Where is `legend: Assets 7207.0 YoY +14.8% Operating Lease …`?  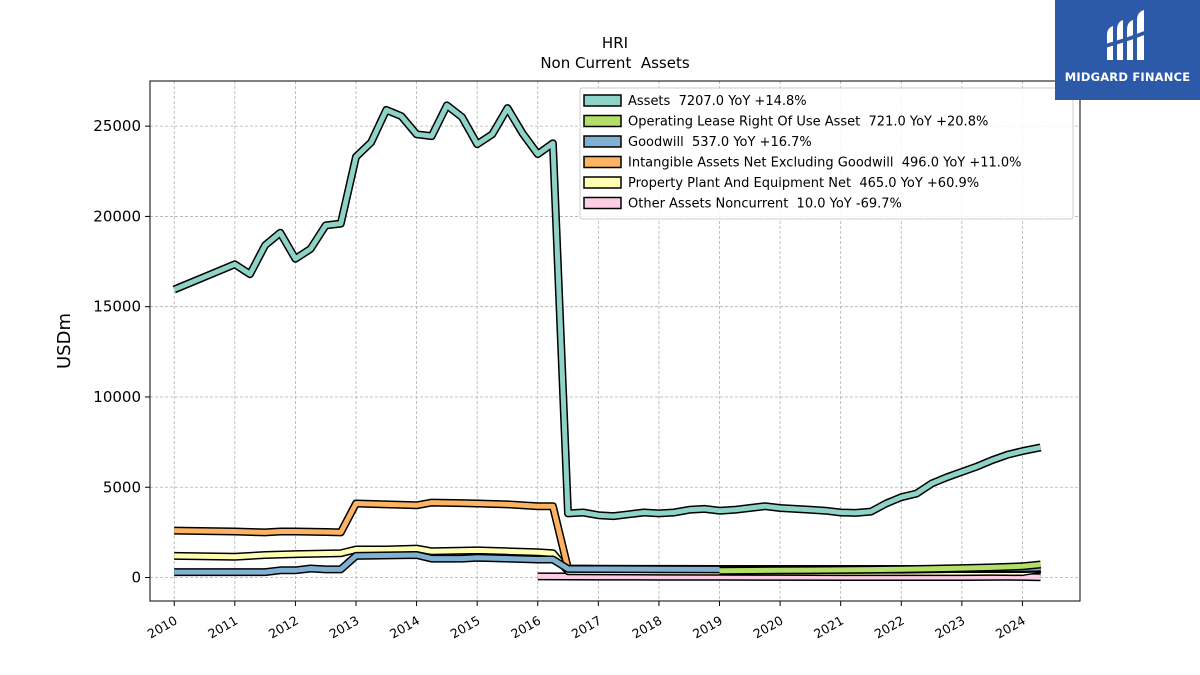 legend: Assets 7207.0 YoY +14.8% Operating Lease … is located at coordinates (826, 153).